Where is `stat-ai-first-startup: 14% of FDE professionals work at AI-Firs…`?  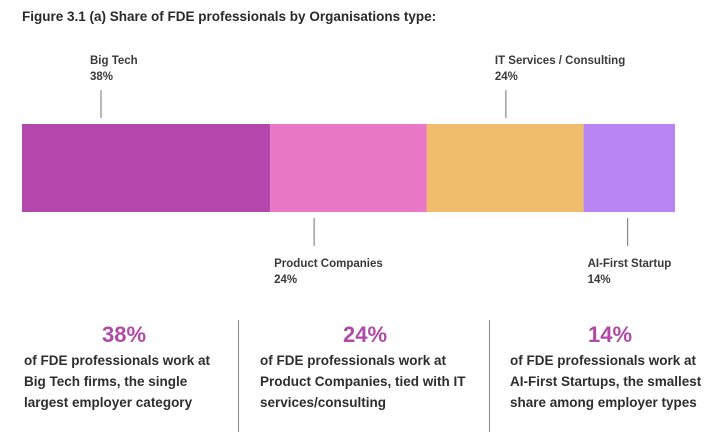
stat-ai-first-startup: 14% of FDE professionals work at AI-Firs… is located at coordinates (610, 367).